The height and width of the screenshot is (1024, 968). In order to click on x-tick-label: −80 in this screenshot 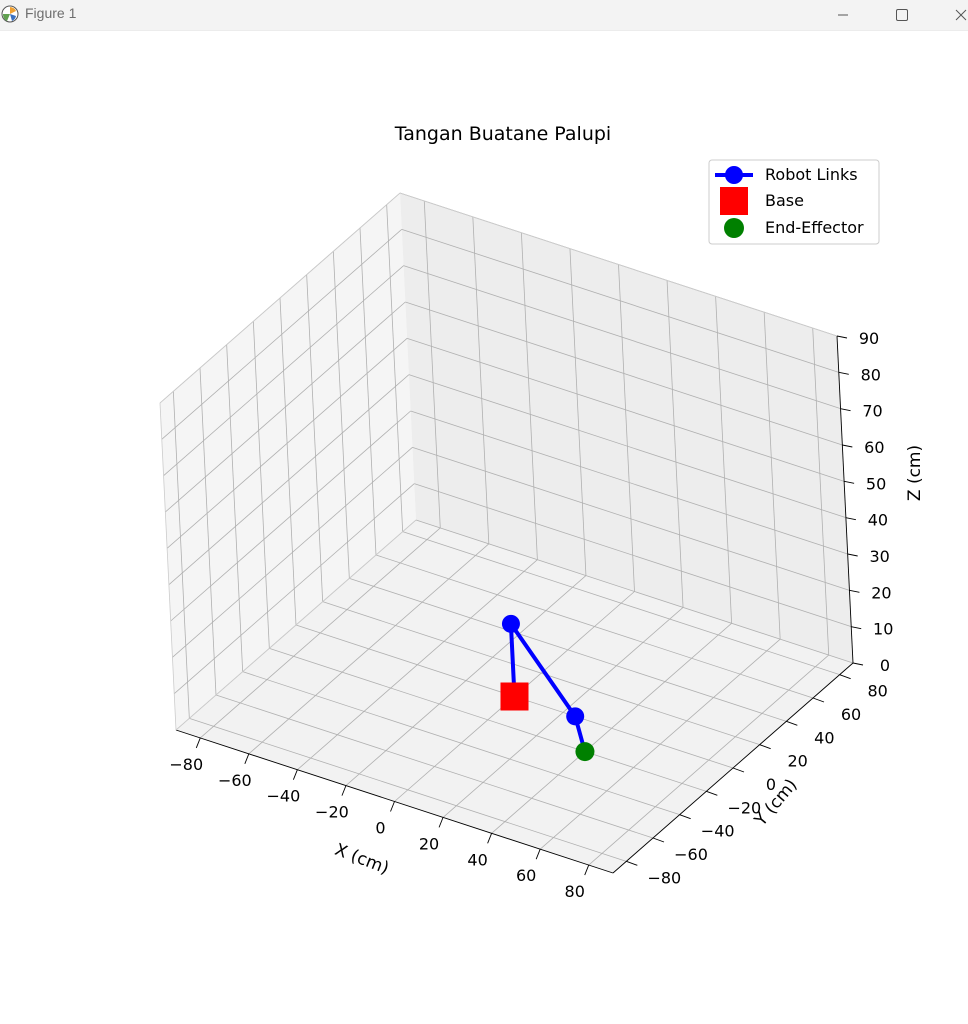, I will do `click(186, 764)`.